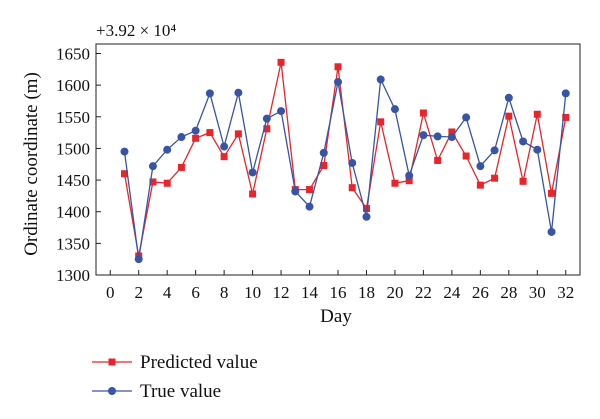 Image resolution: width=600 pixels, height=419 pixels. Describe the element at coordinates (73, 243) in the screenshot. I see `y-tick-label: 1350` at that location.